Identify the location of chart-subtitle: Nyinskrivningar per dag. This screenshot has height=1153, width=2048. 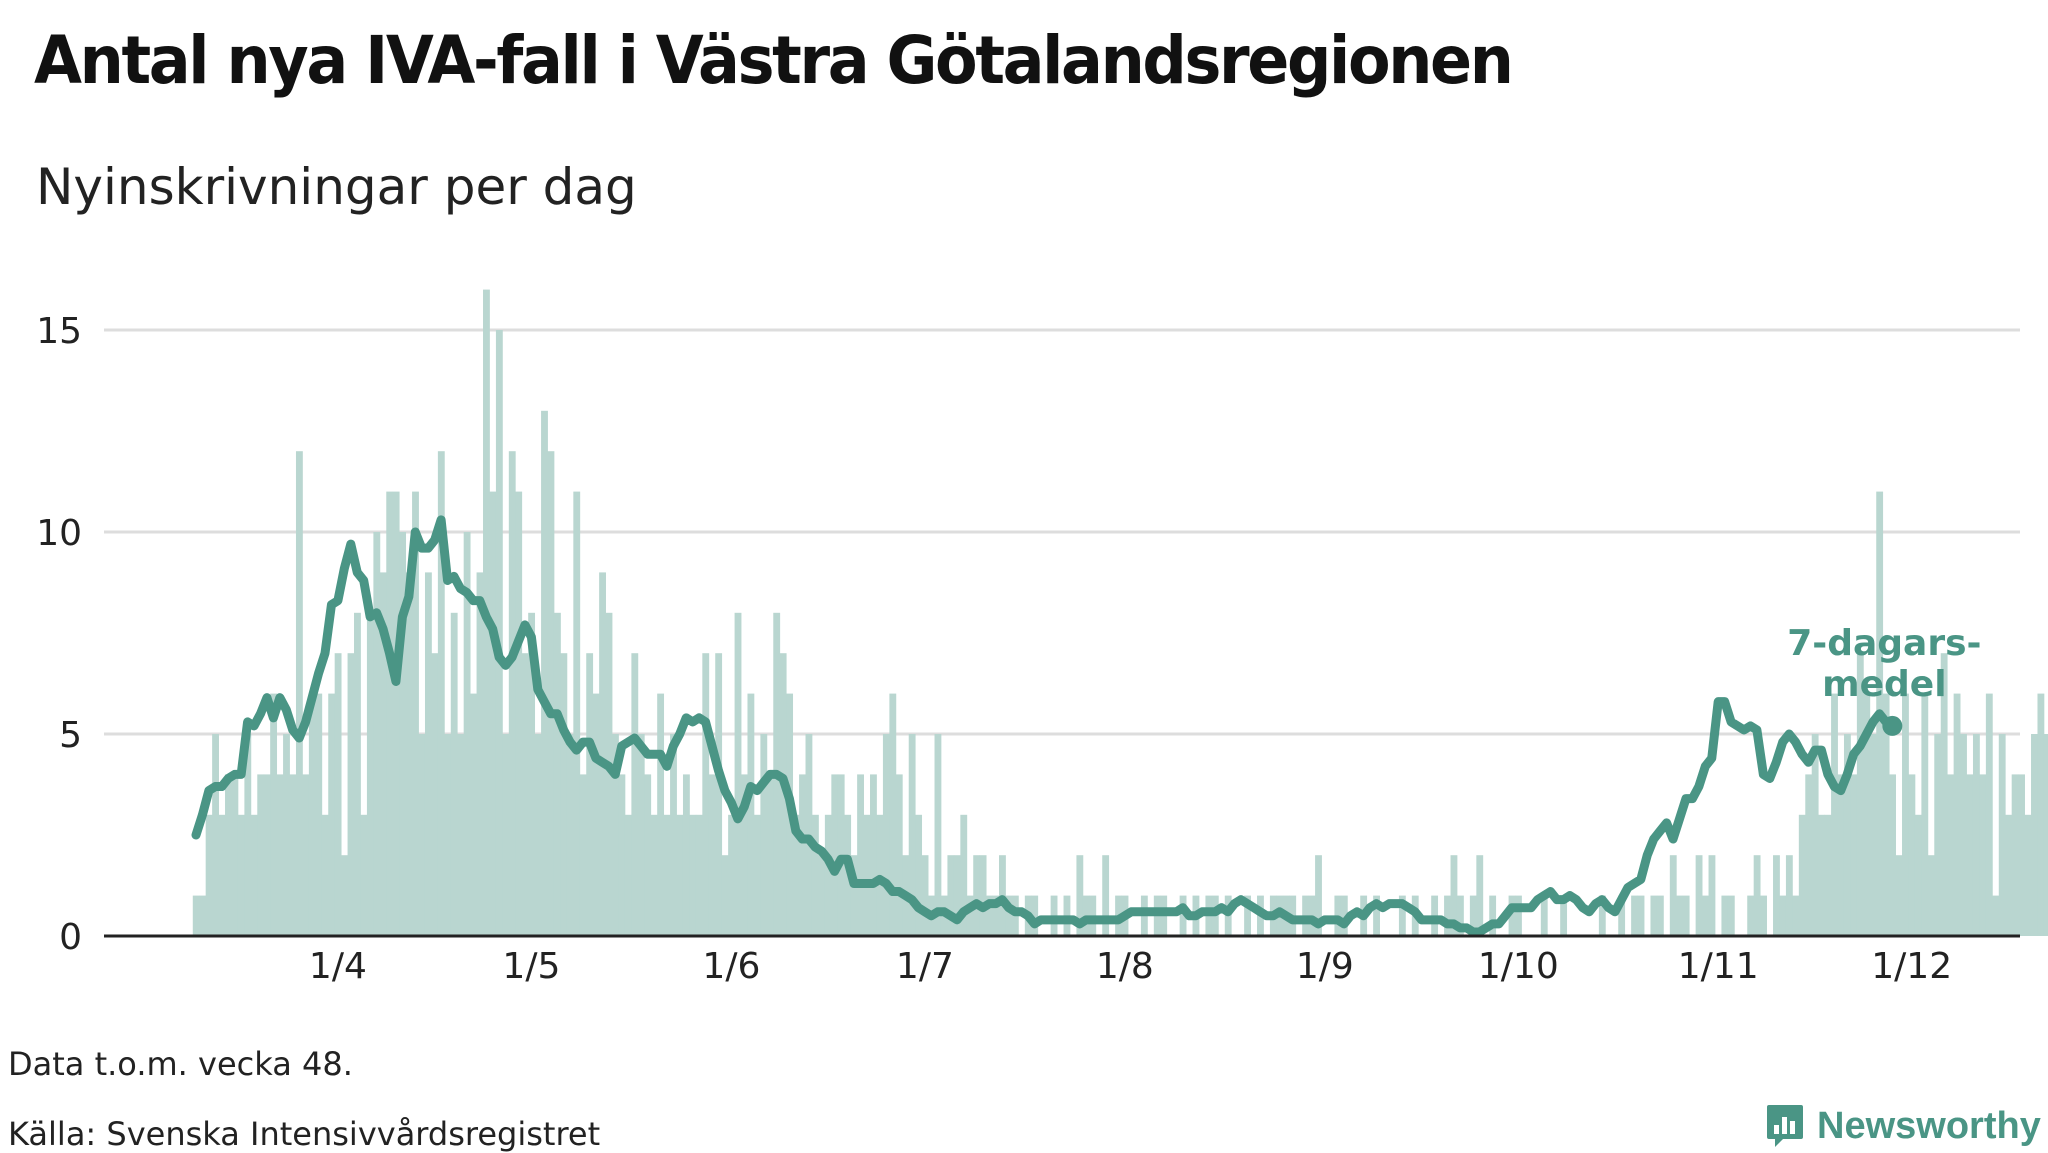
(336, 187).